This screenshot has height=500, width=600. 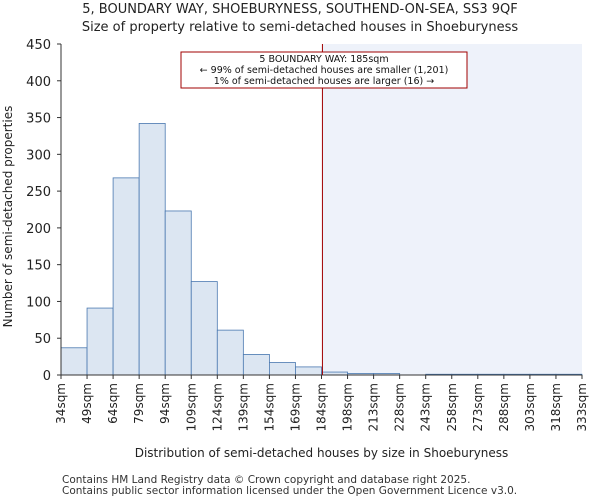 What do you see at coordinates (178, 293) in the screenshot?
I see `bar-94sqm` at bounding box center [178, 293].